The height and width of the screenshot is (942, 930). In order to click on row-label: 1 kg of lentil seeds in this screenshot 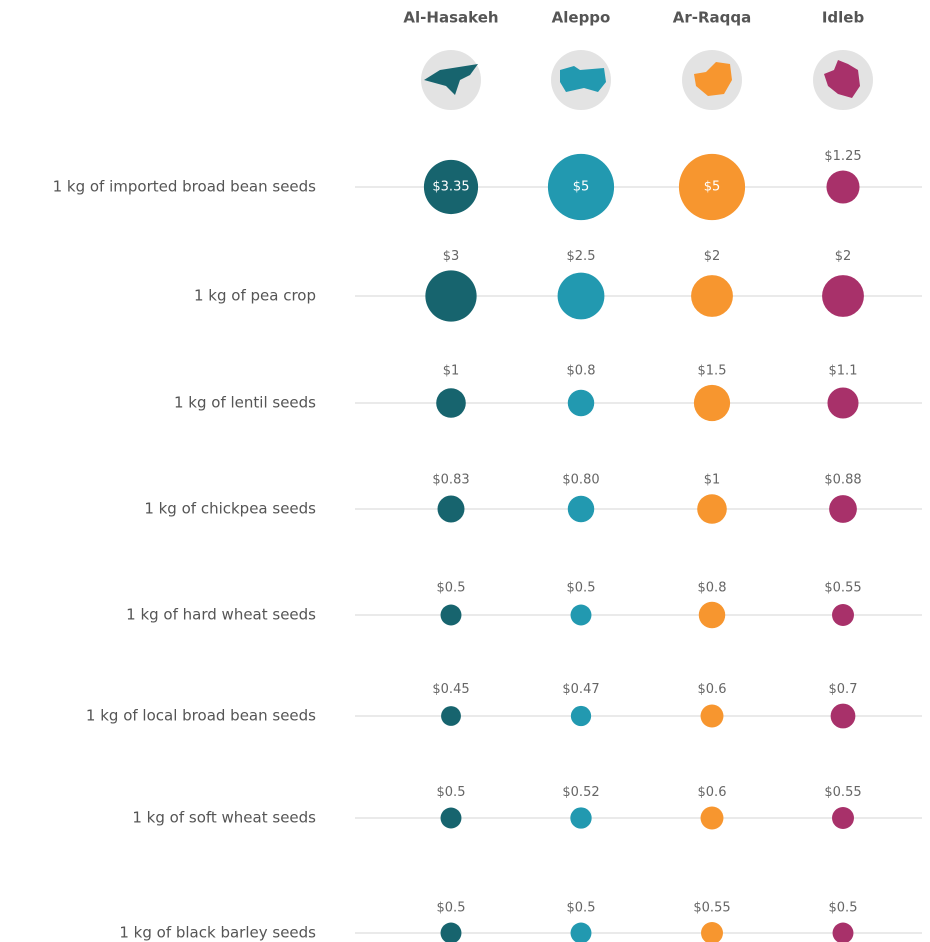, I will do `click(245, 403)`.